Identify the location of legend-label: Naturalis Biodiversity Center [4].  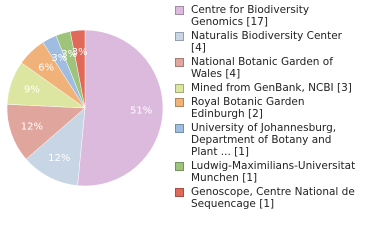
(266, 42).